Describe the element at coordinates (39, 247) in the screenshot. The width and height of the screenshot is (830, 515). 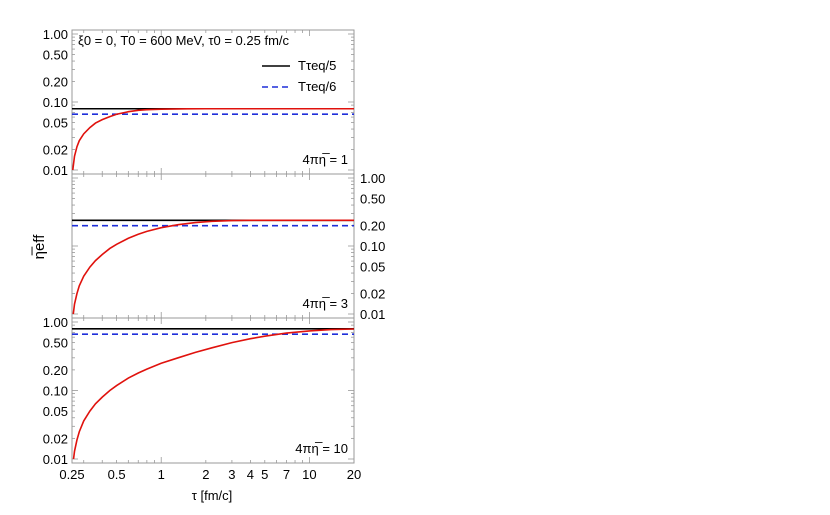
I see `y-axis-label: η̅eff` at that location.